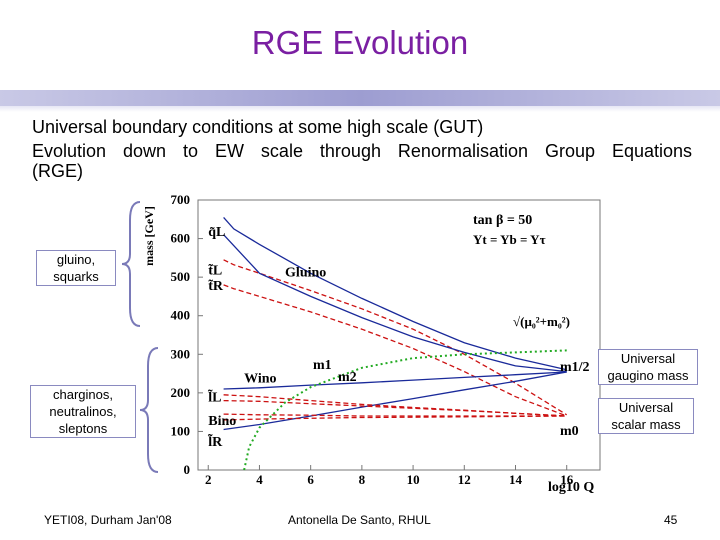 The image size is (720, 540). What do you see at coordinates (360, 98) in the screenshot?
I see `title-band` at bounding box center [360, 98].